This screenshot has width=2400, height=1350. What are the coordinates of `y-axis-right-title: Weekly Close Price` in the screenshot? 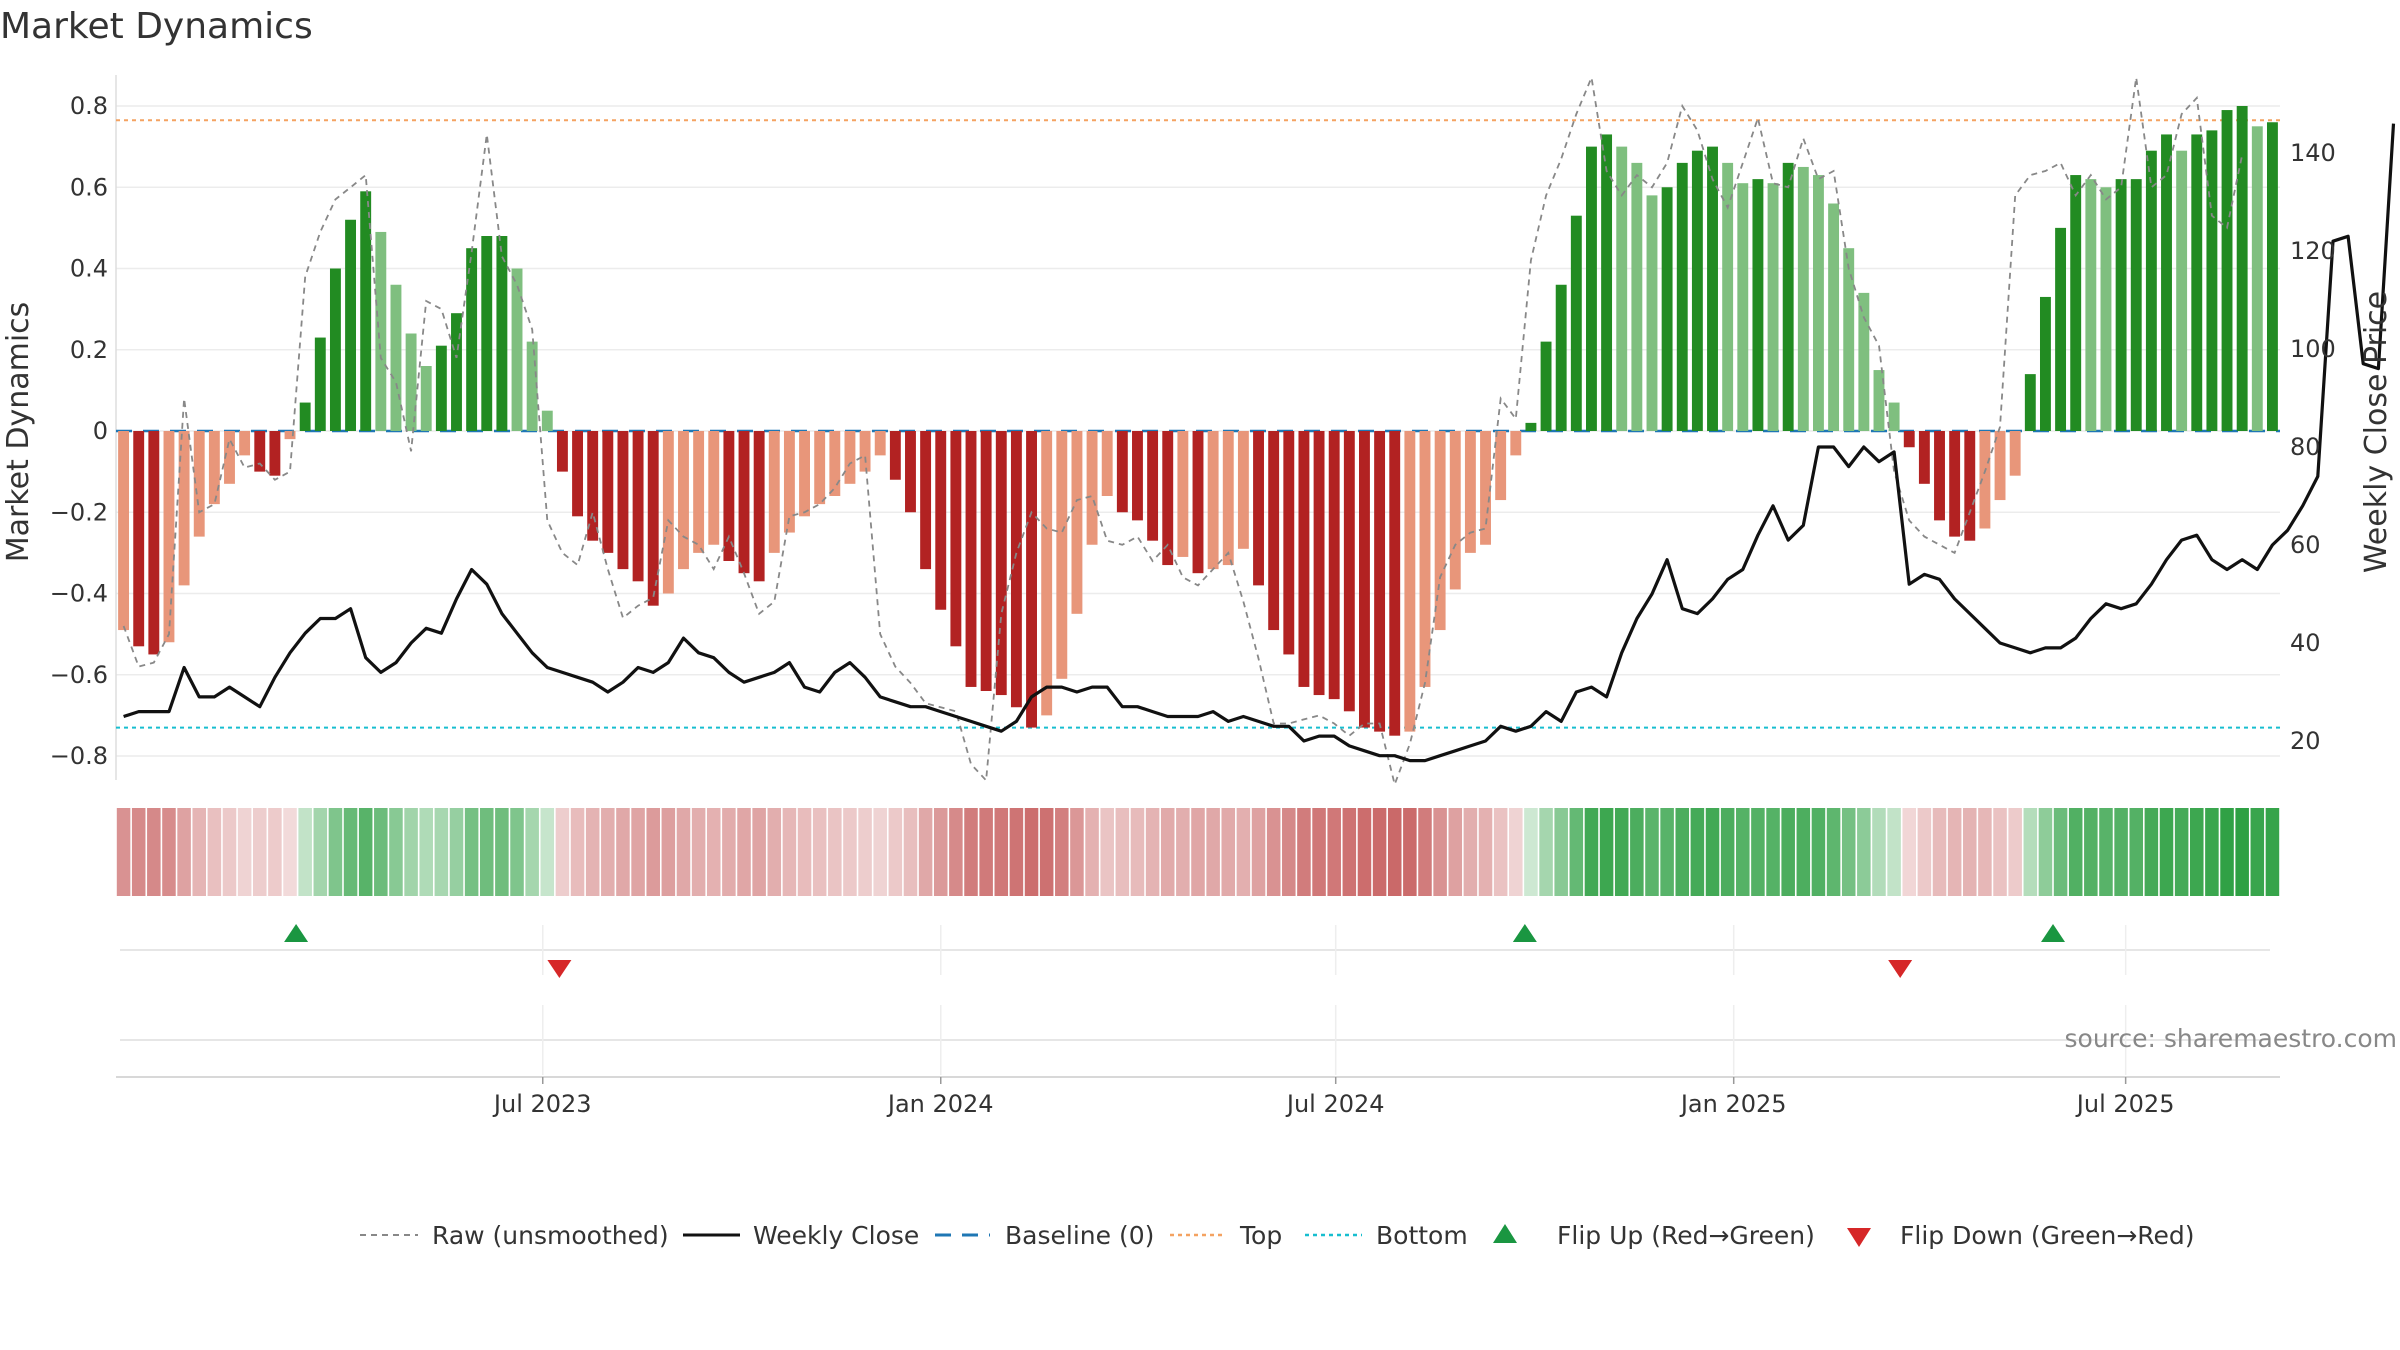 It's located at (2376, 432).